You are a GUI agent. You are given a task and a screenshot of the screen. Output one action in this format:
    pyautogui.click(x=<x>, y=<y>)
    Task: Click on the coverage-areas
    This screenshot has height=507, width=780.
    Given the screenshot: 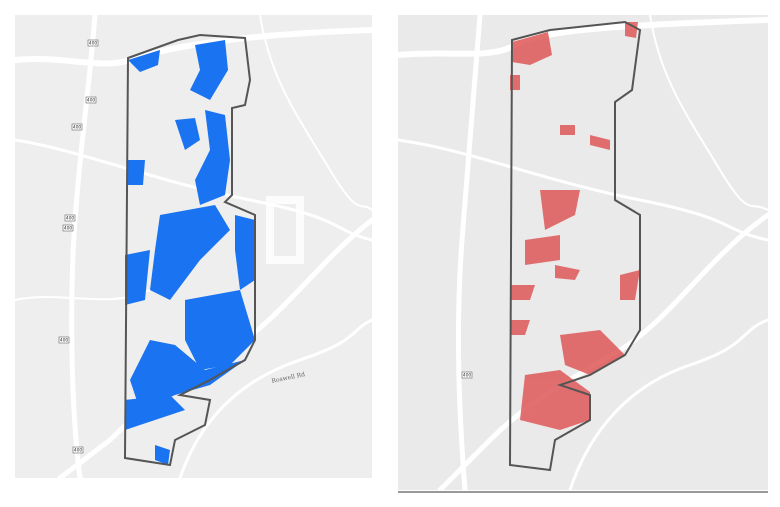 What is the action you would take?
    pyautogui.click(x=190, y=252)
    